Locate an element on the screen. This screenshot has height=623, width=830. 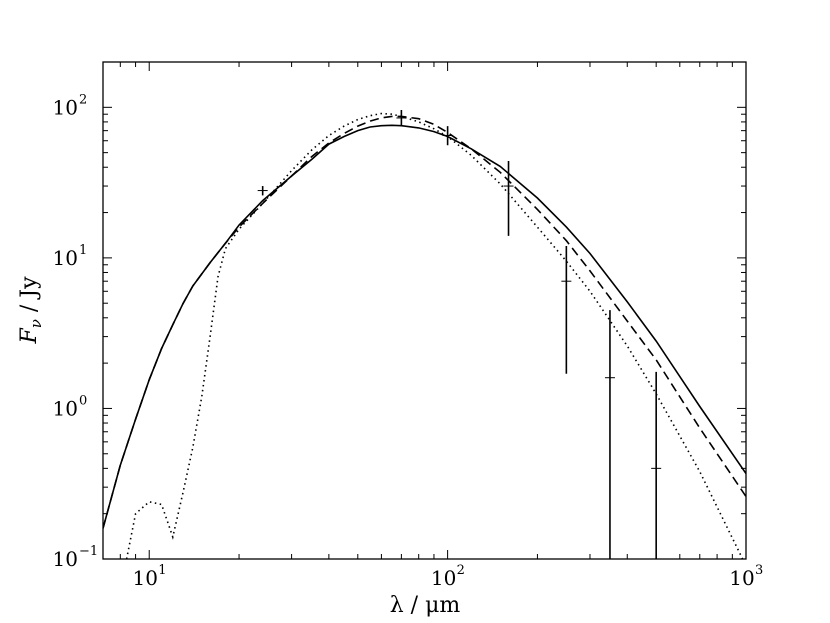
y-axis-label: Fν / Jy is located at coordinates (31, 310).